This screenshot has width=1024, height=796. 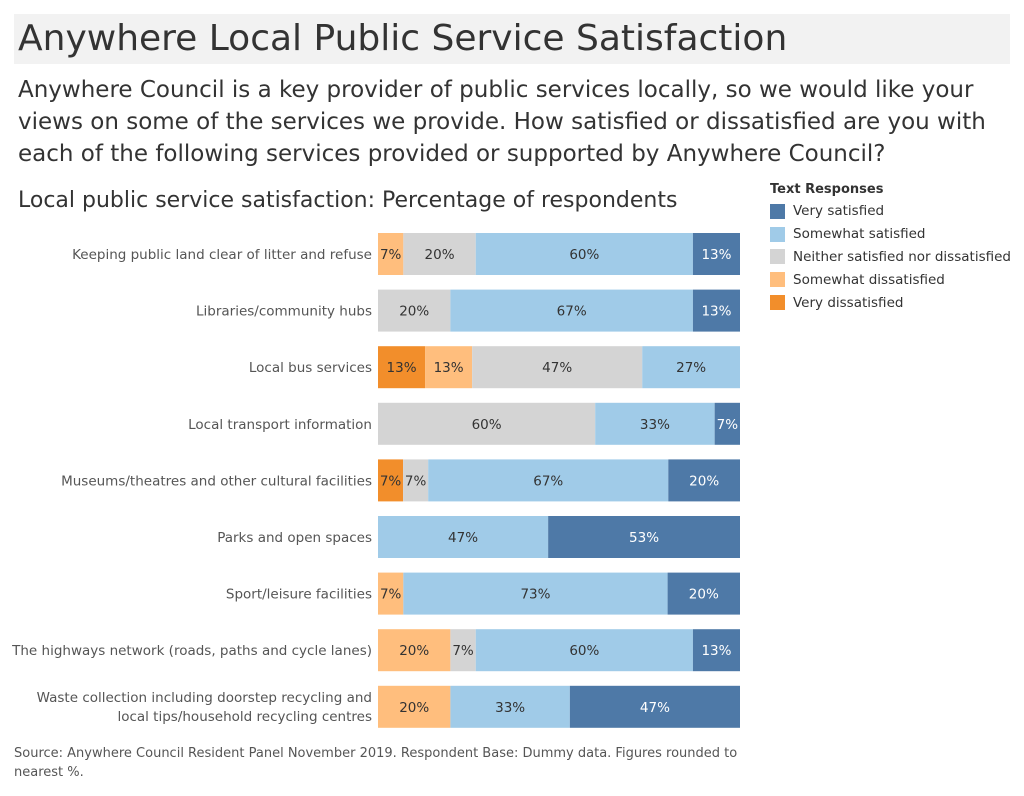 I want to click on data-label: 27%, so click(x=691, y=368).